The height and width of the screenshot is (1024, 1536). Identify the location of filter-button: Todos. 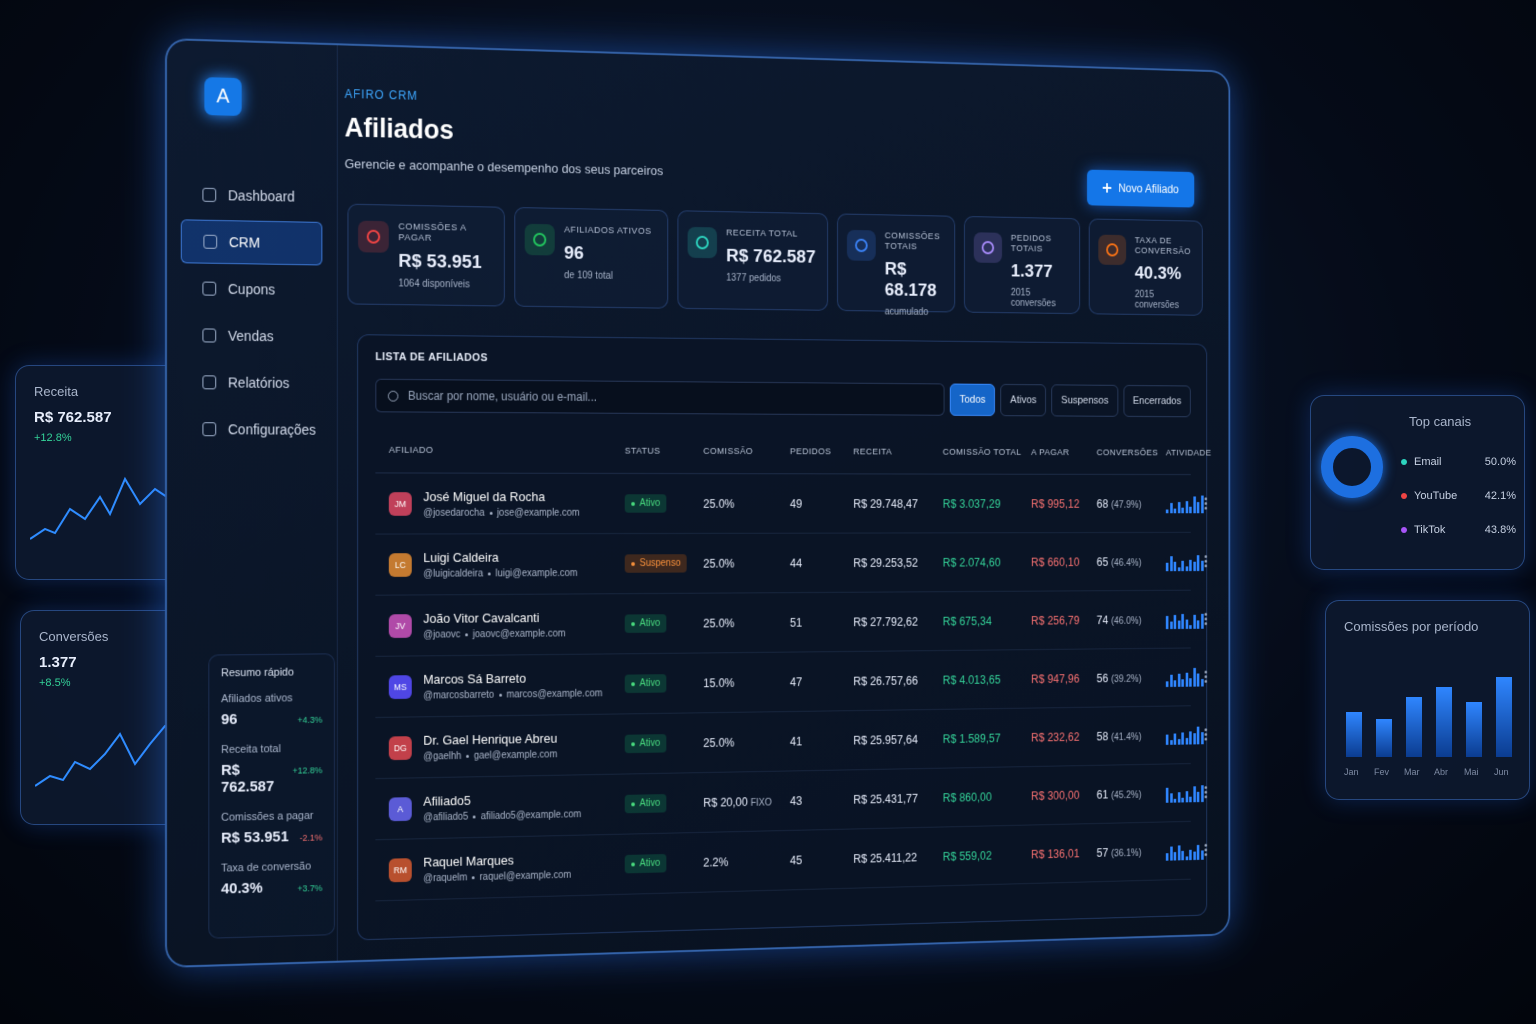
(972, 400).